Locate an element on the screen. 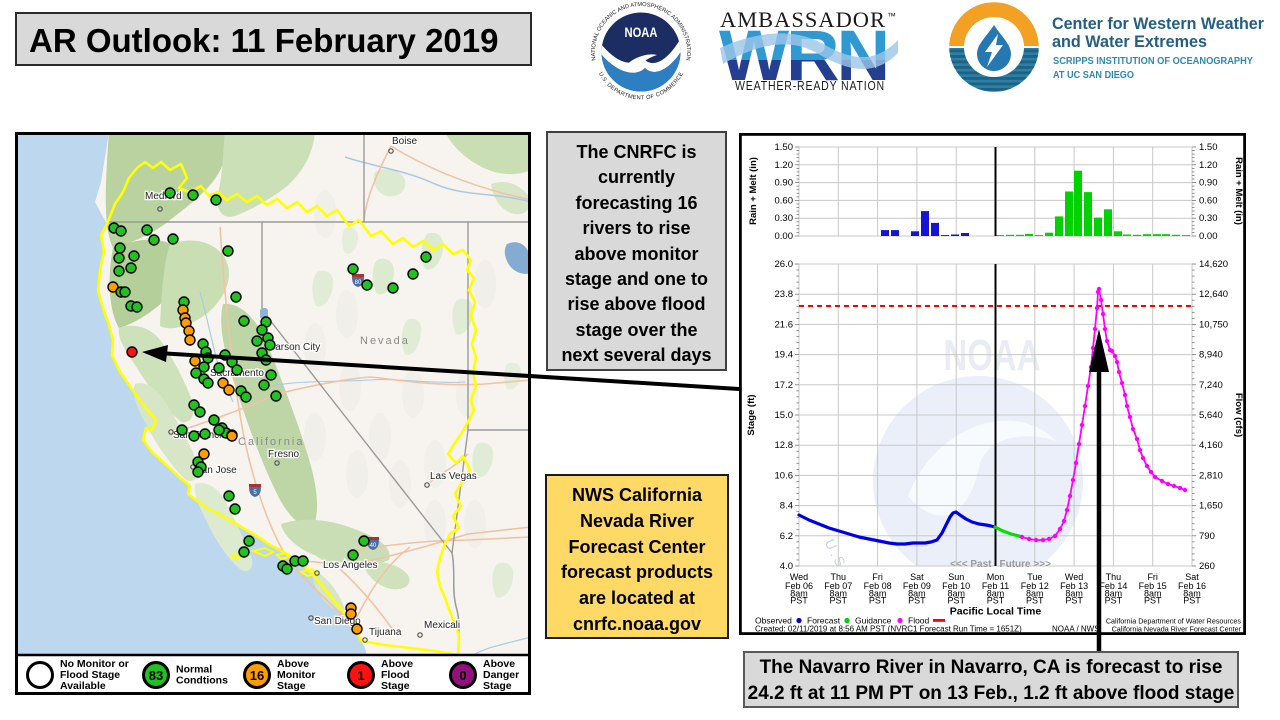 The height and width of the screenshot is (720, 1280). svg-text: 23.8 is located at coordinates (784, 294).